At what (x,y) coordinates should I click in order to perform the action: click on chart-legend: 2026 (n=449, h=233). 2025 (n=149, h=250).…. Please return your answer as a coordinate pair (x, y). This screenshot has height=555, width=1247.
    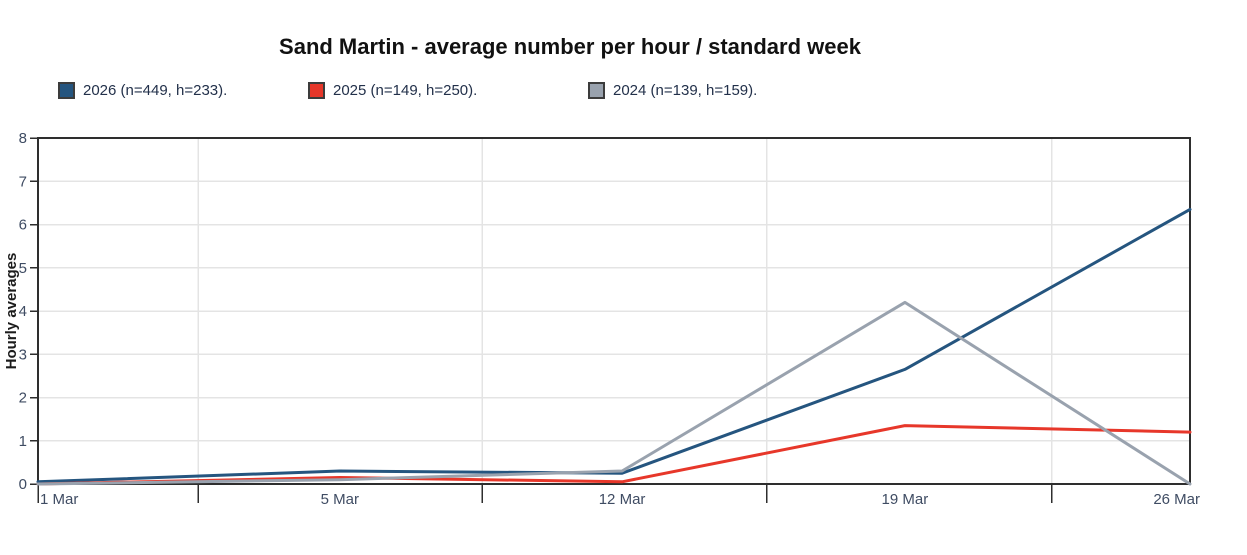
    Looking at the image, I should click on (623, 92).